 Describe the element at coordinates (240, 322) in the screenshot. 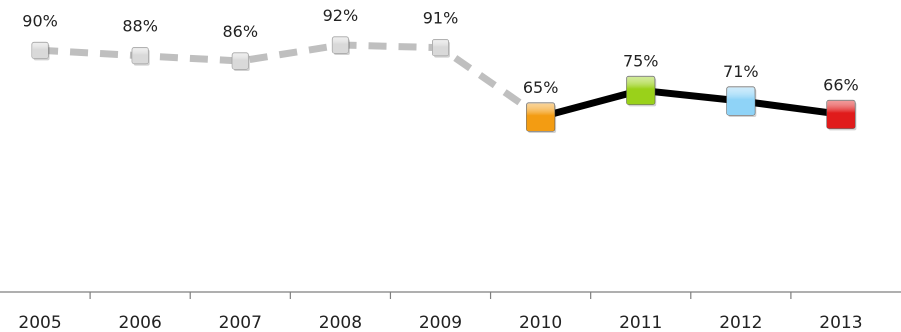

I see `x-tick-label-2007: 2007` at that location.